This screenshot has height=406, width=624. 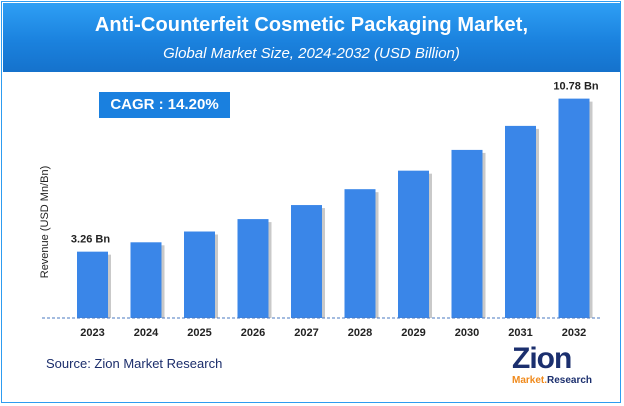 What do you see at coordinates (253, 333) in the screenshot?
I see `x-tick-label: 2026` at bounding box center [253, 333].